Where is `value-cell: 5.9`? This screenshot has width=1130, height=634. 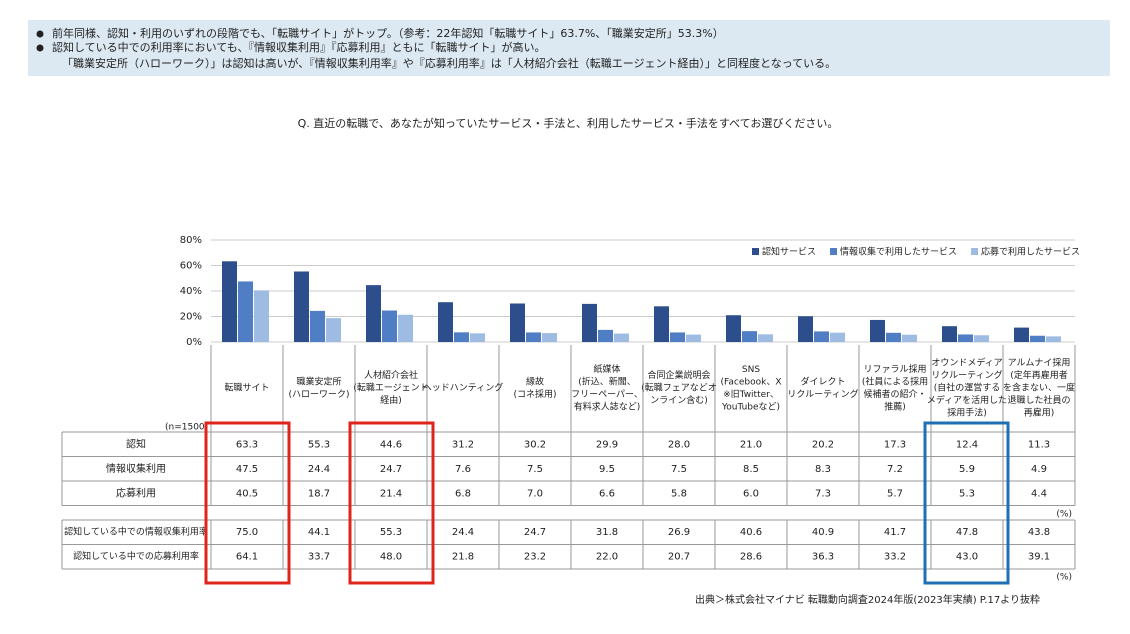
value-cell: 5.9 is located at coordinates (967, 469).